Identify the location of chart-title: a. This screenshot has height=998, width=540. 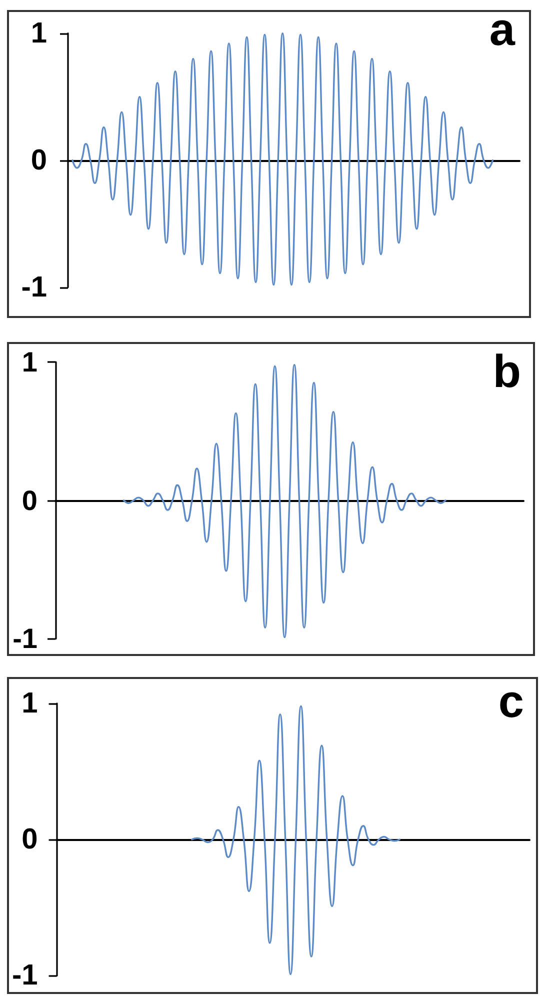
(502, 29).